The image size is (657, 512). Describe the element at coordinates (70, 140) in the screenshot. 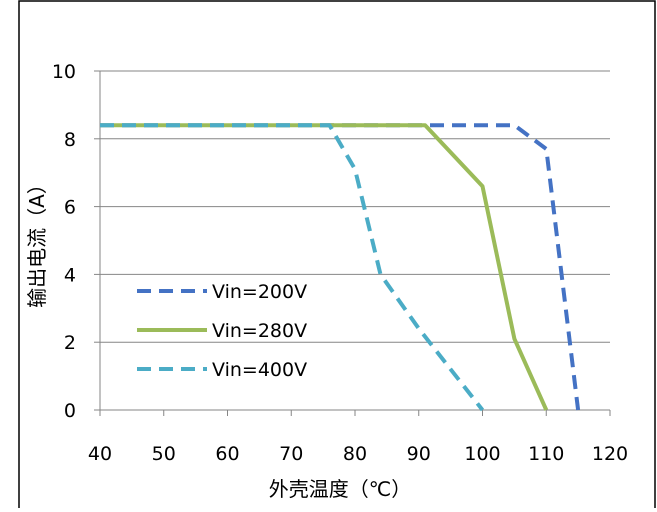

I see `y-tick-label-8: 8` at that location.